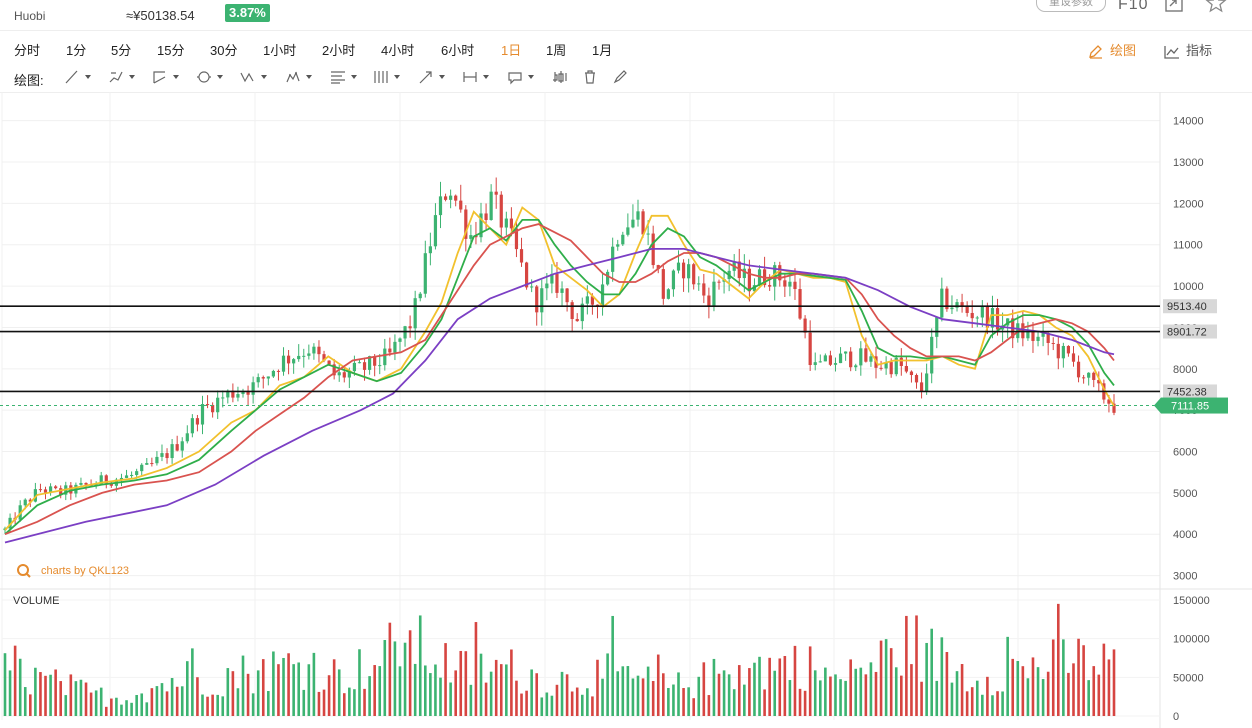 The image size is (1252, 728). What do you see at coordinates (1174, 6) in the screenshot?
I see `expand-icon` at bounding box center [1174, 6].